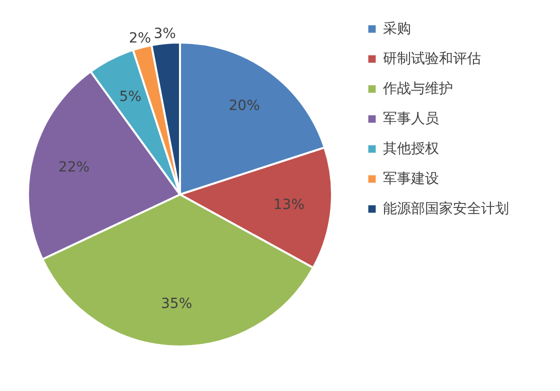 The image size is (560, 391). Describe the element at coordinates (397, 29) in the screenshot. I see `legend-label: 采购` at that location.